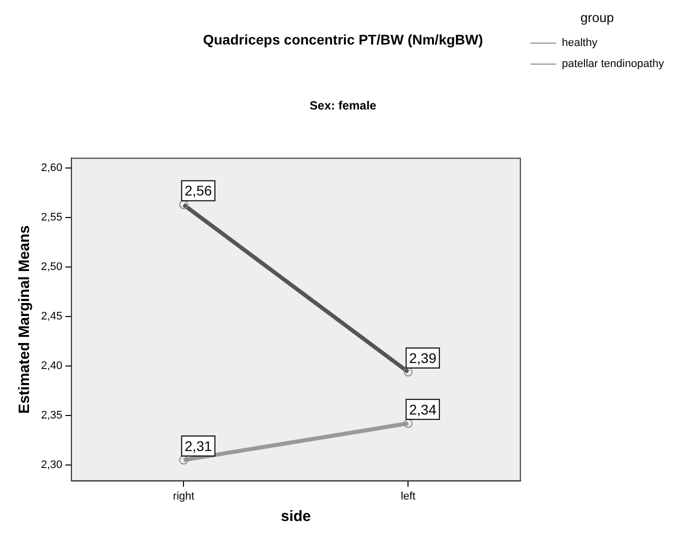  I want to click on x-tick-label: right, so click(183, 496).